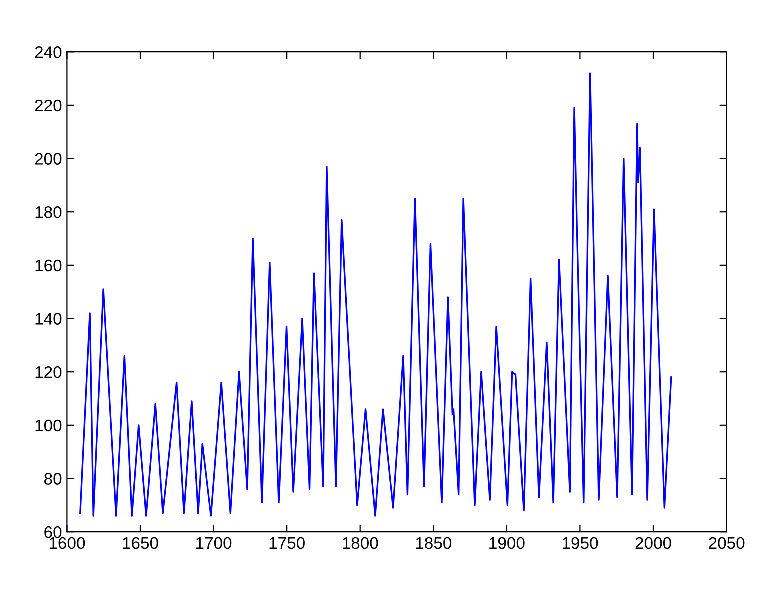 The image size is (776, 606). What do you see at coordinates (727, 543) in the screenshot?
I see `x-tick-label: 2050` at bounding box center [727, 543].